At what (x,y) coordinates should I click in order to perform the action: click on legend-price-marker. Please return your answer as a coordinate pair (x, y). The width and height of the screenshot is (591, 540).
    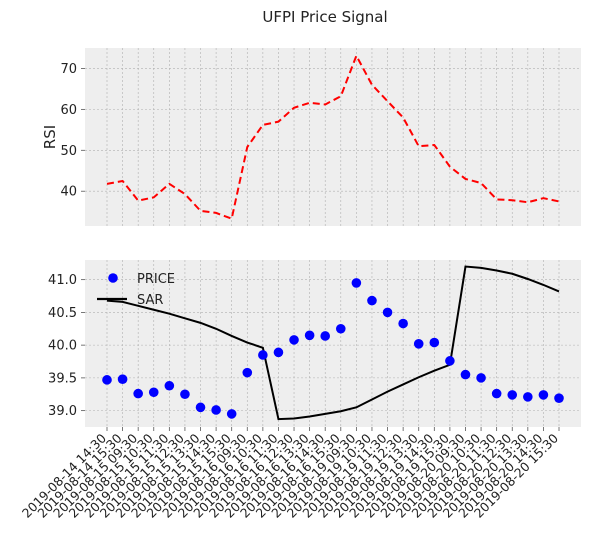
    Looking at the image, I should click on (113, 278).